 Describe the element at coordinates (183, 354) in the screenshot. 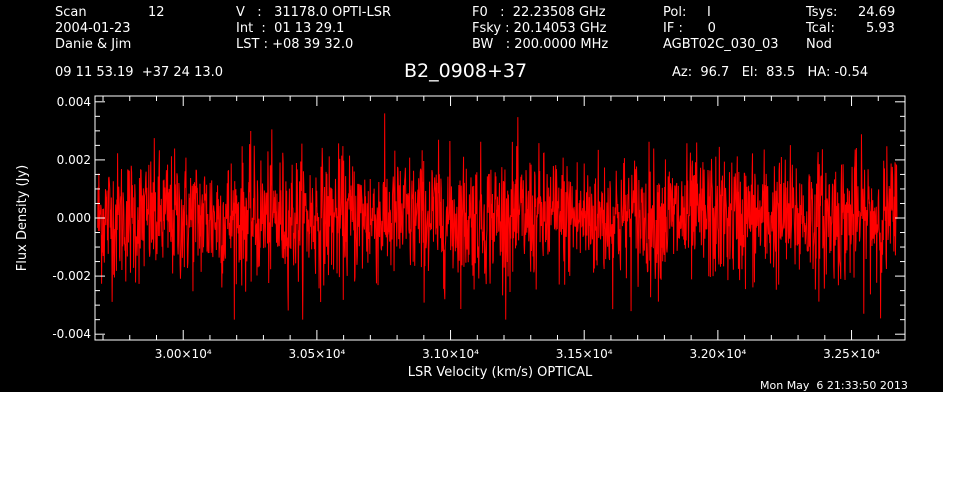

I see `x-tick-label: 3.00×10⁴` at that location.